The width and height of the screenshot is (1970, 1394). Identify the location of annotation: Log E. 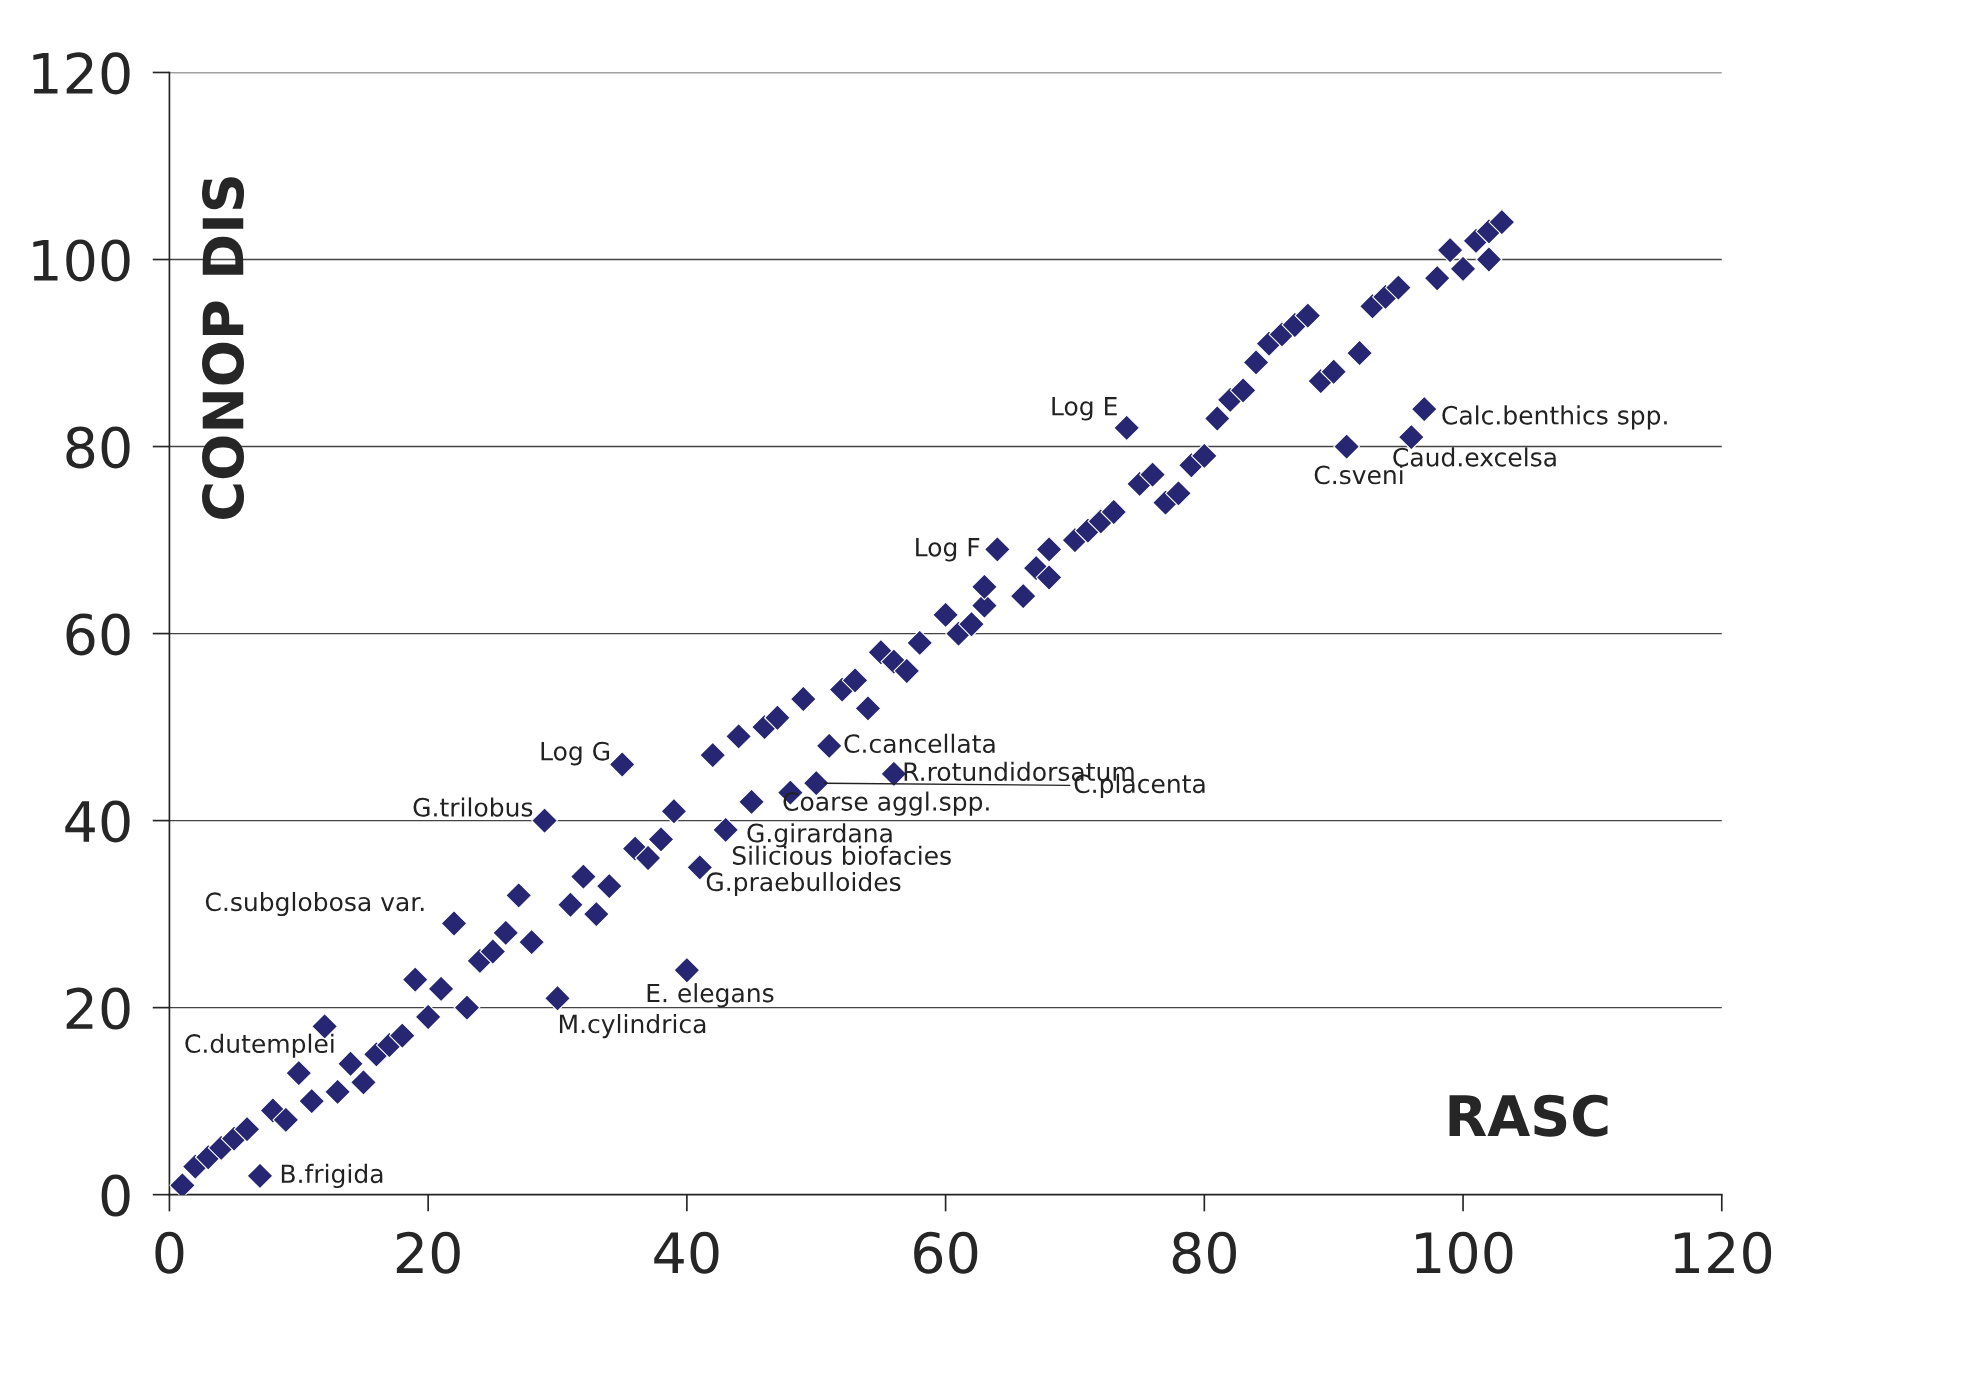
(1084, 409).